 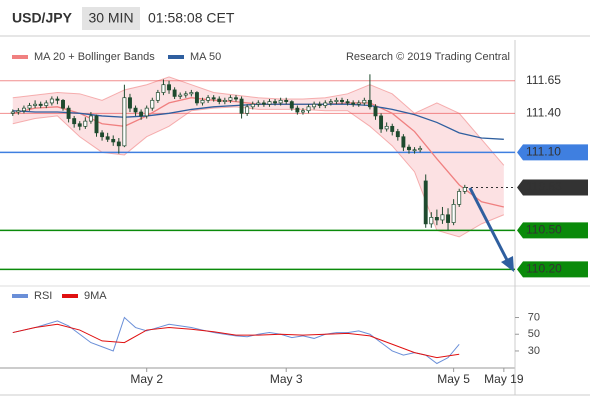 What do you see at coordinates (543, 80) in the screenshot?
I see `level-label: 111.65` at bounding box center [543, 80].